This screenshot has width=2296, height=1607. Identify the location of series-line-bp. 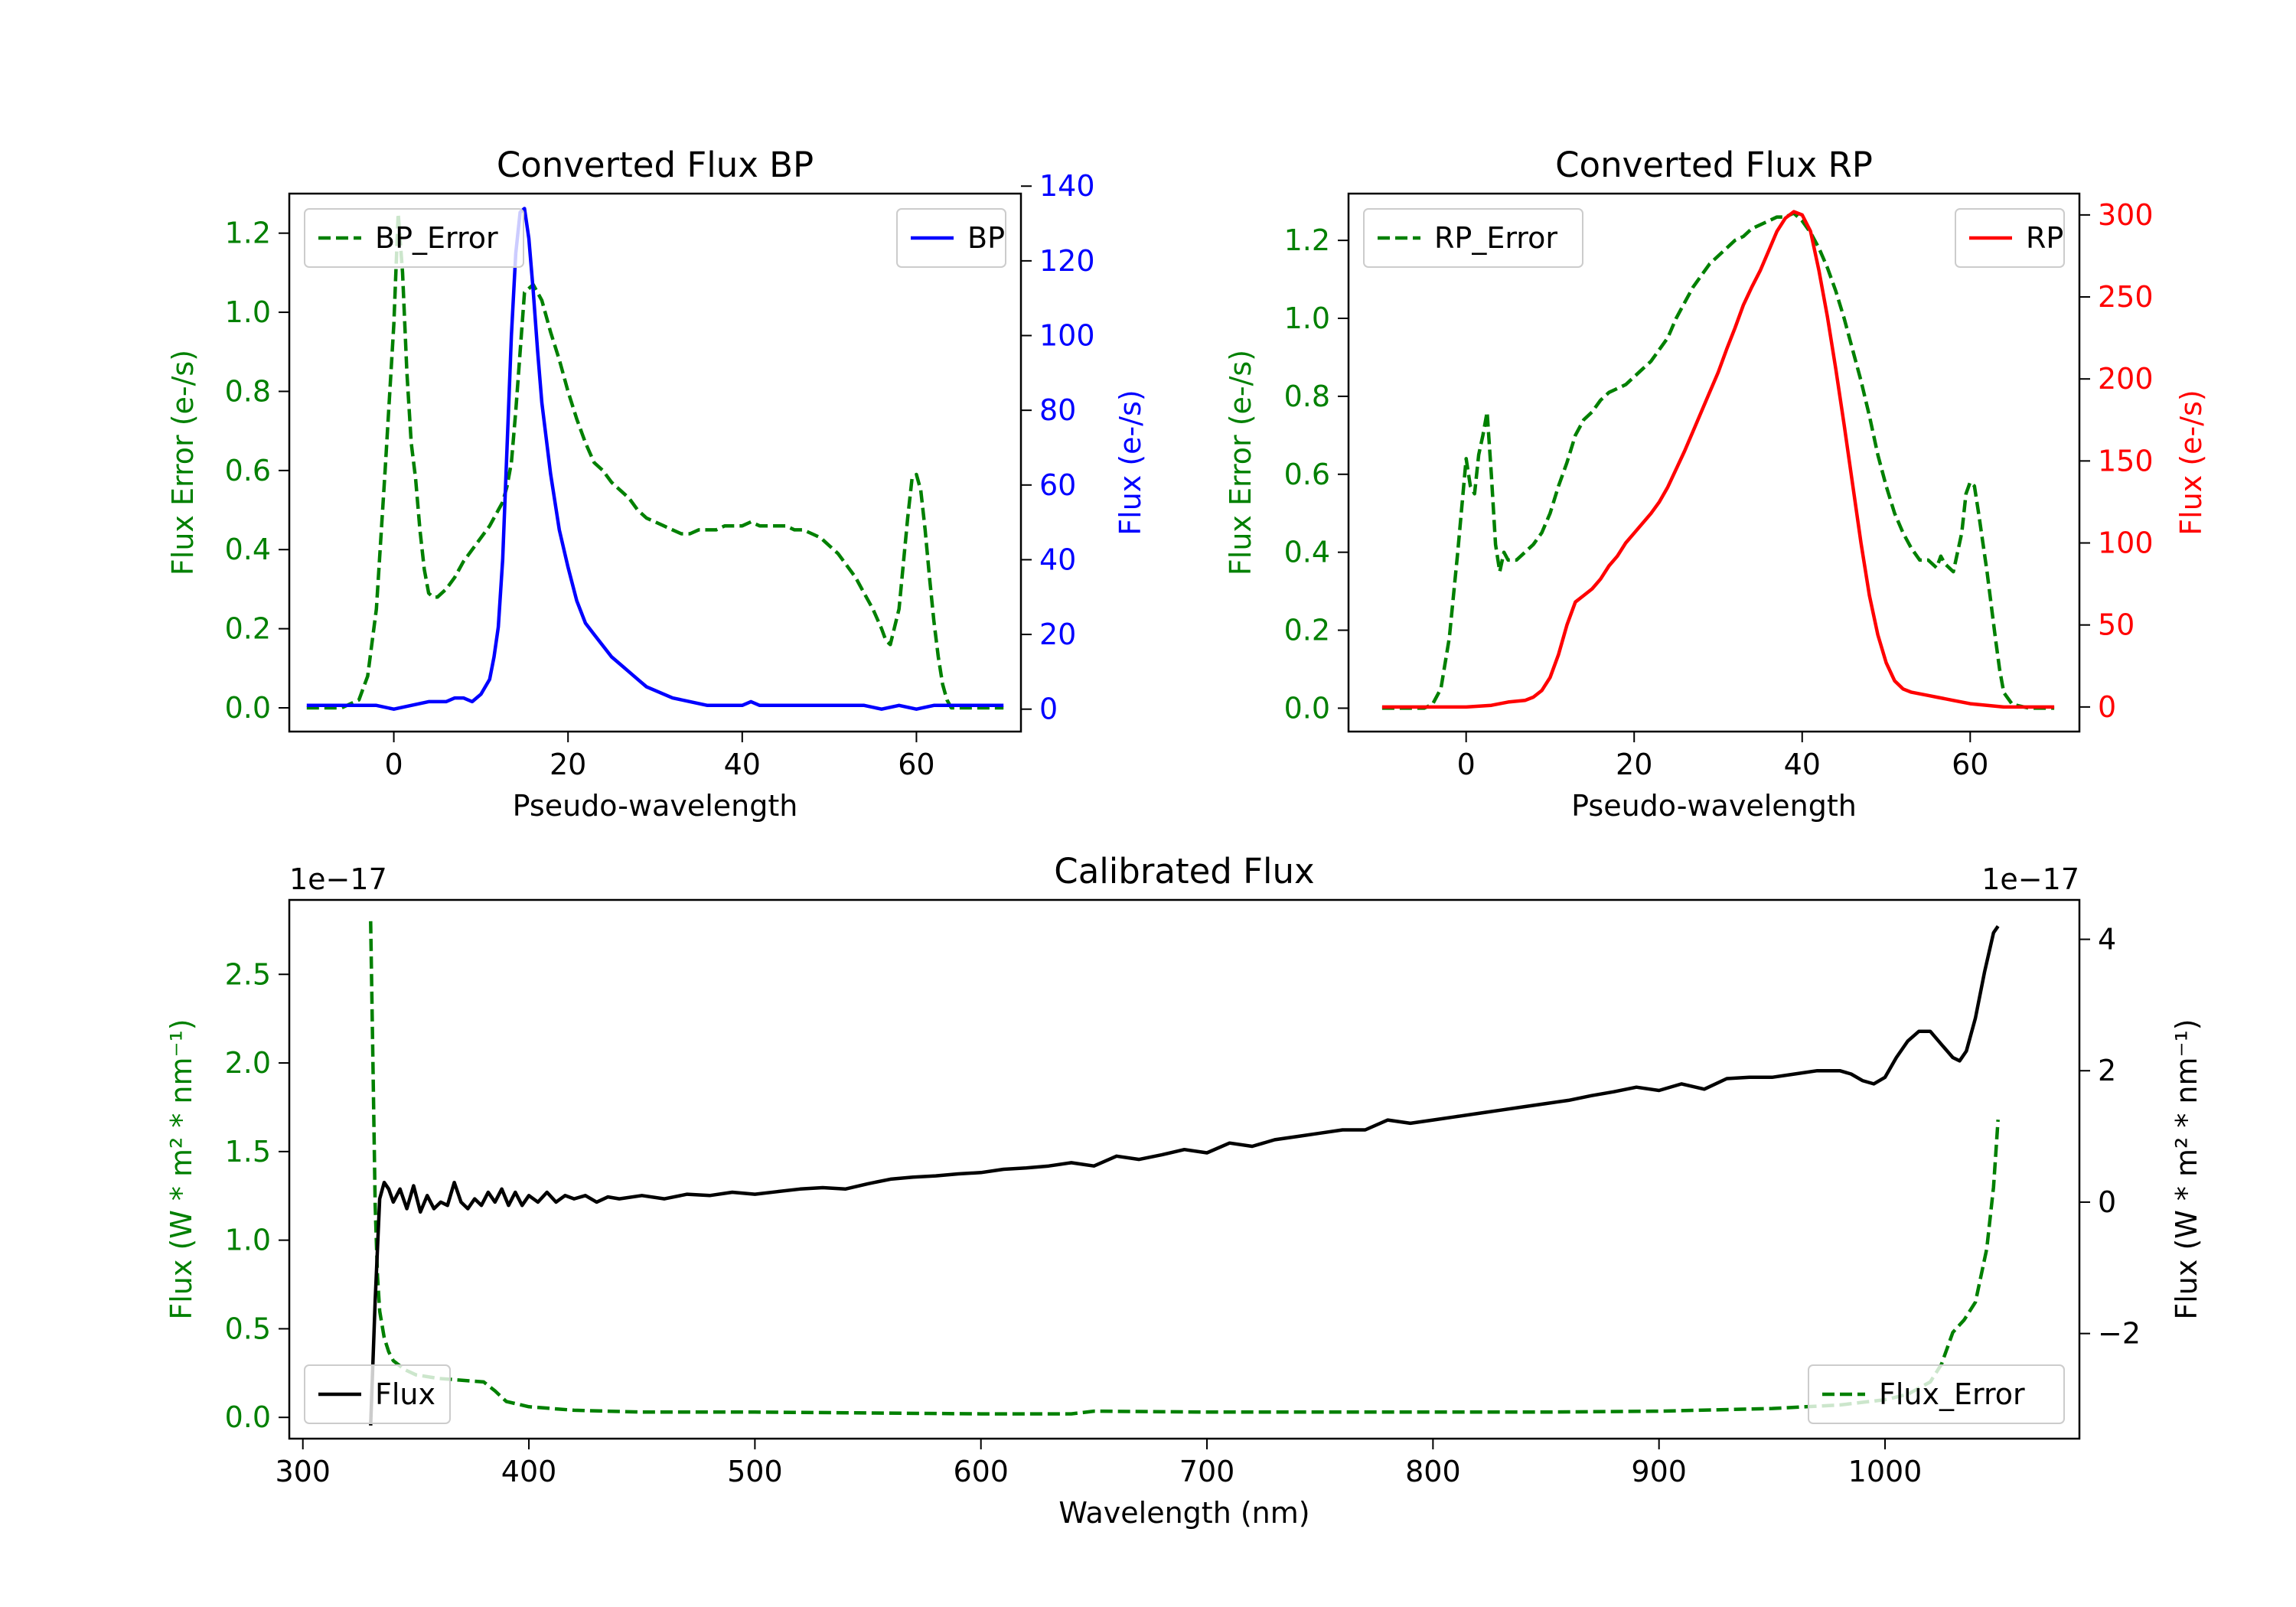
(655, 459).